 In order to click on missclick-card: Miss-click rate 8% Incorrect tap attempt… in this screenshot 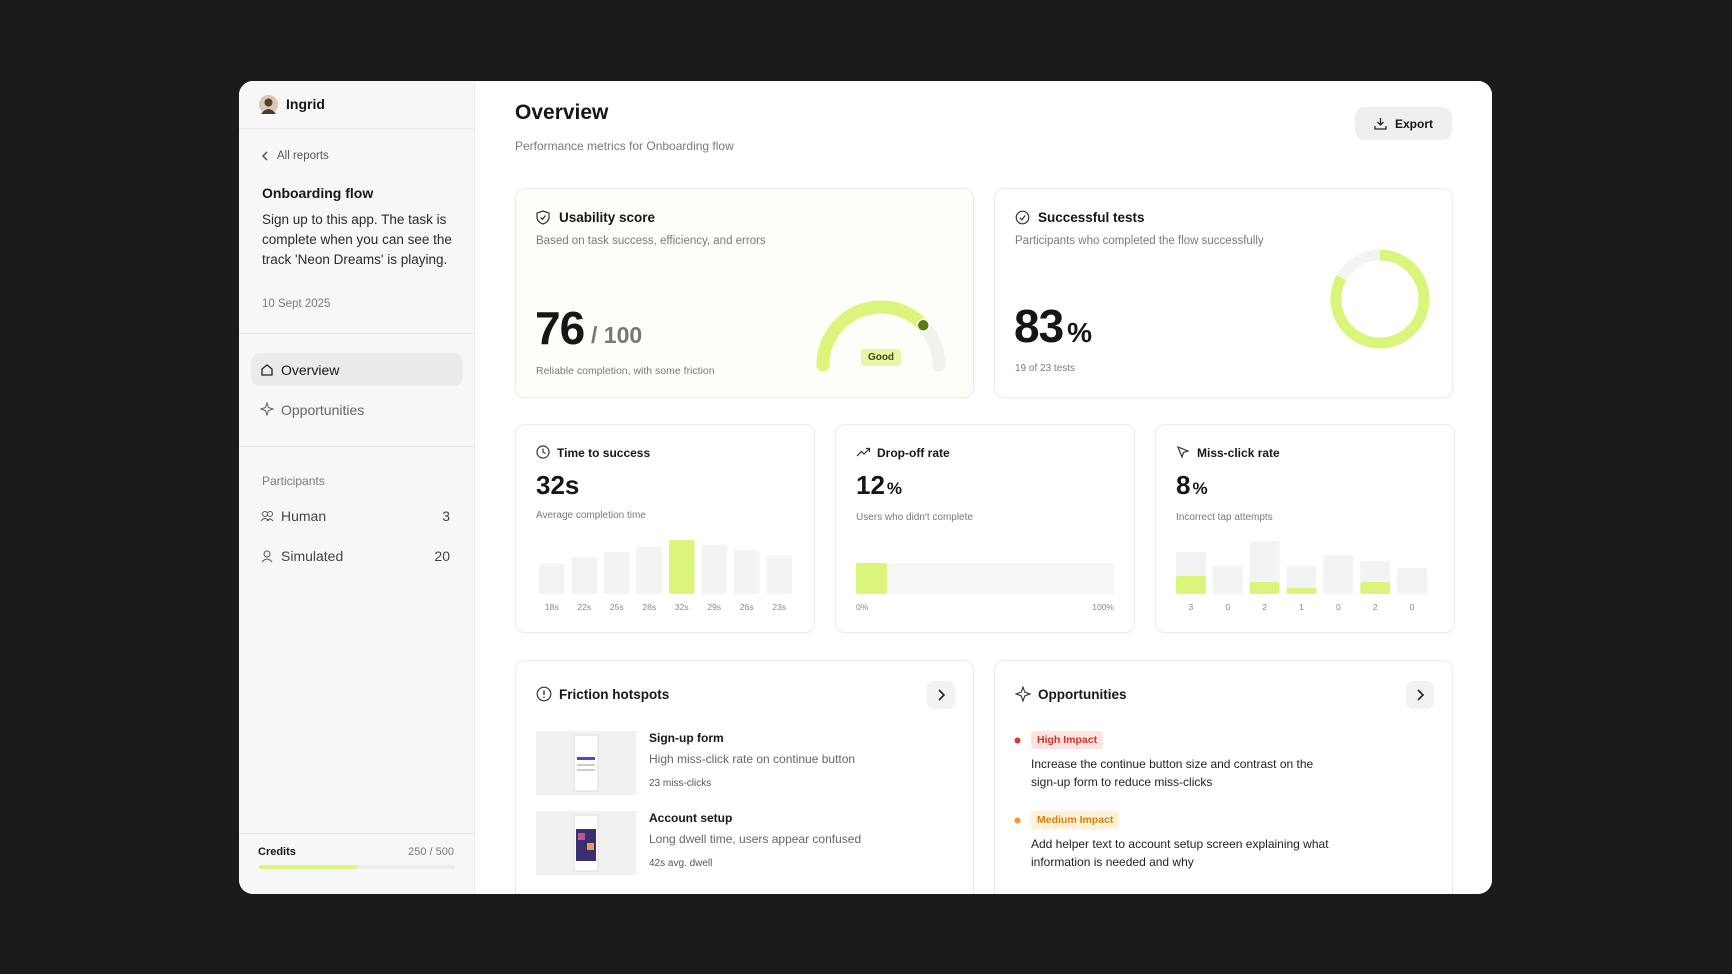, I will do `click(1305, 528)`.